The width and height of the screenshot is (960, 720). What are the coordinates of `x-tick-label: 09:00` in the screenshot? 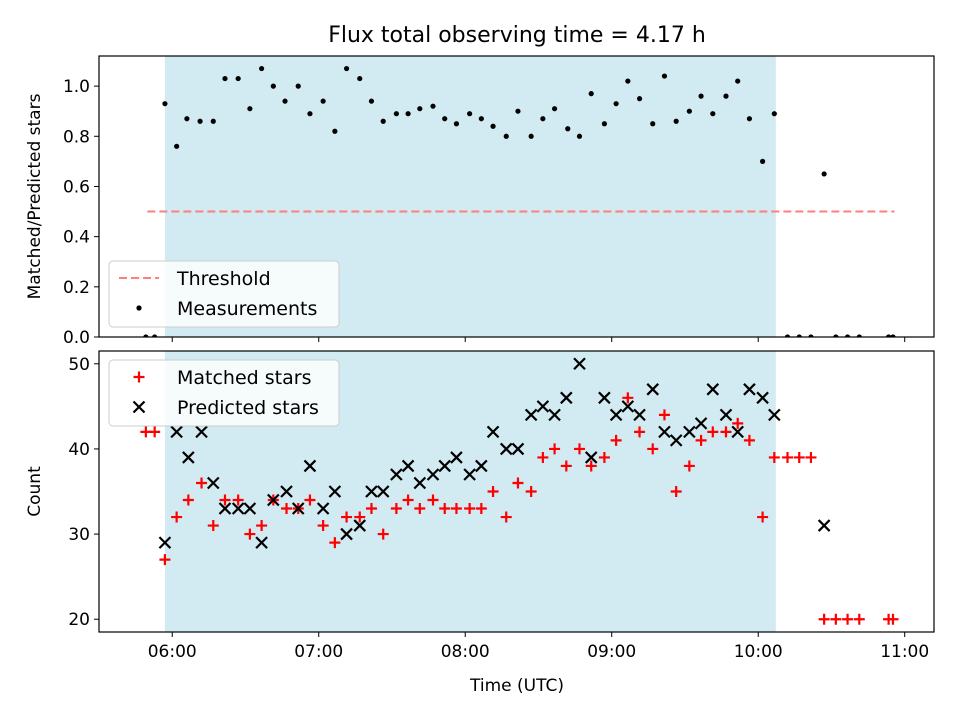 It's located at (611, 652).